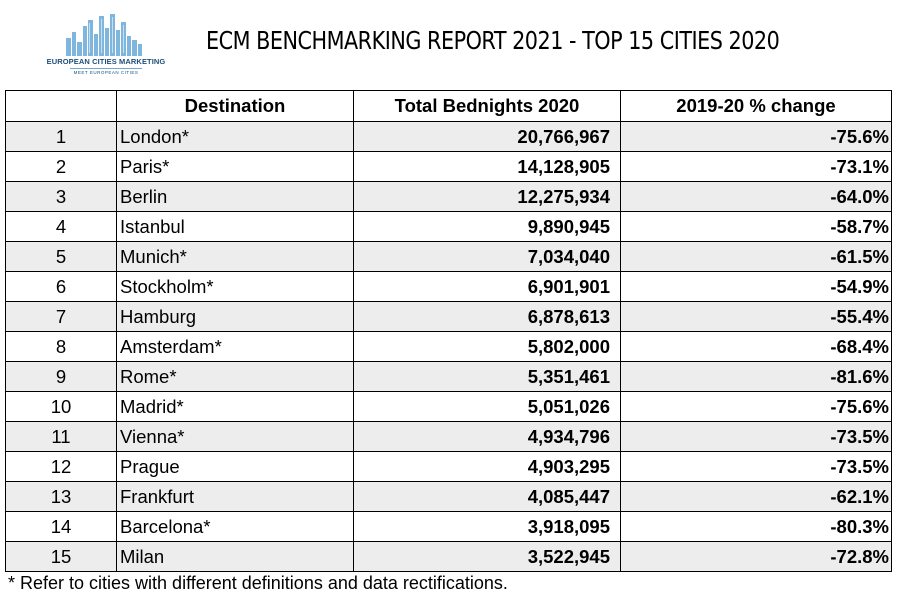 Image resolution: width=901 pixels, height=600 pixels. What do you see at coordinates (235, 226) in the screenshot?
I see `destination-cell: Istanbul` at bounding box center [235, 226].